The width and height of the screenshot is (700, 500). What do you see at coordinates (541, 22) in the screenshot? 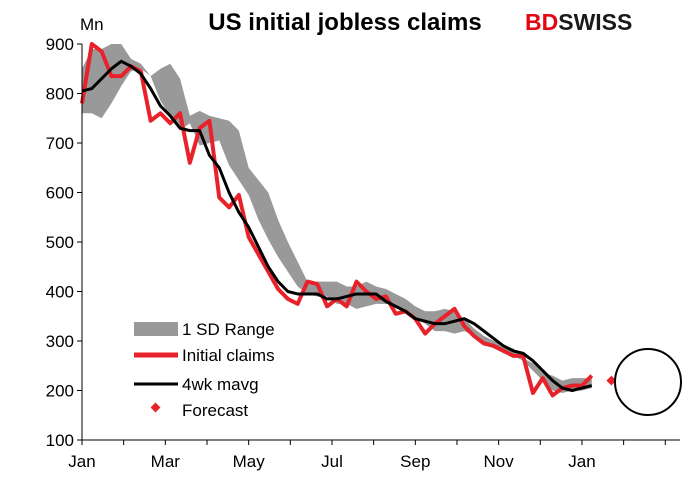
I see `brand-logo-part-a: BD` at bounding box center [541, 22].